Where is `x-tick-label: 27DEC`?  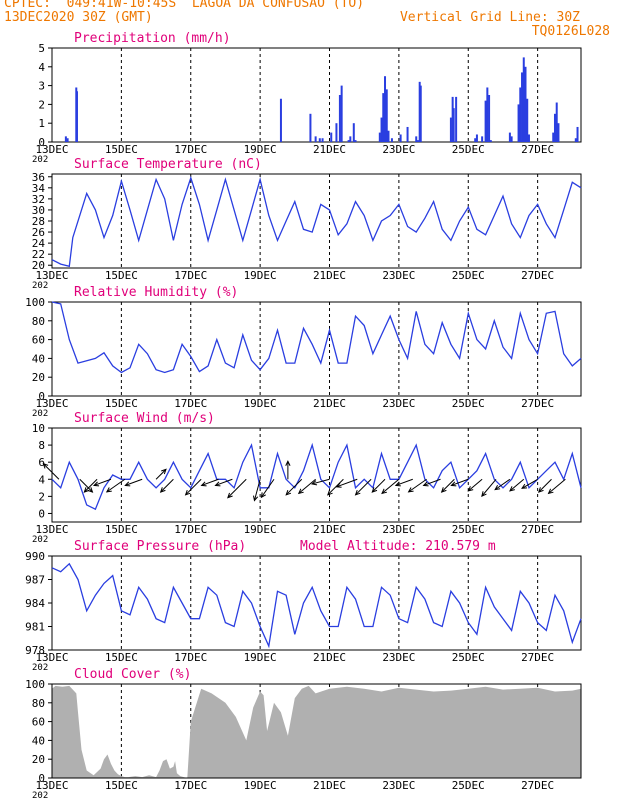 x-tick-label: 27DEC is located at coordinates (537, 275).